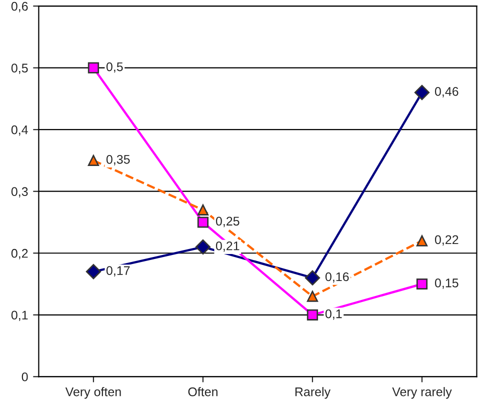  What do you see at coordinates (19, 316) in the screenshot?
I see `y-tick-label: 0,1` at bounding box center [19, 316].